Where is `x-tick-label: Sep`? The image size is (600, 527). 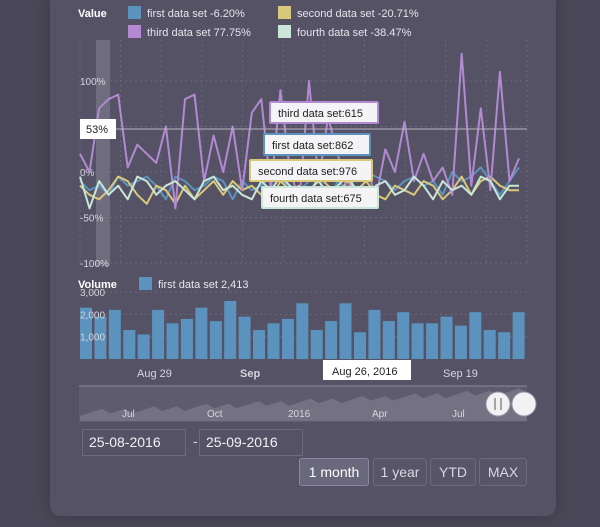
x-tick-label: Sep is located at coordinates (250, 374).